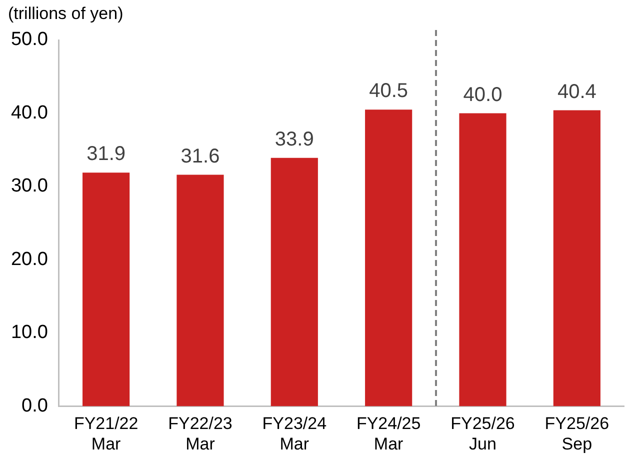 This screenshot has width=638, height=467. I want to click on y-tick-label: 10.0, so click(29, 333).